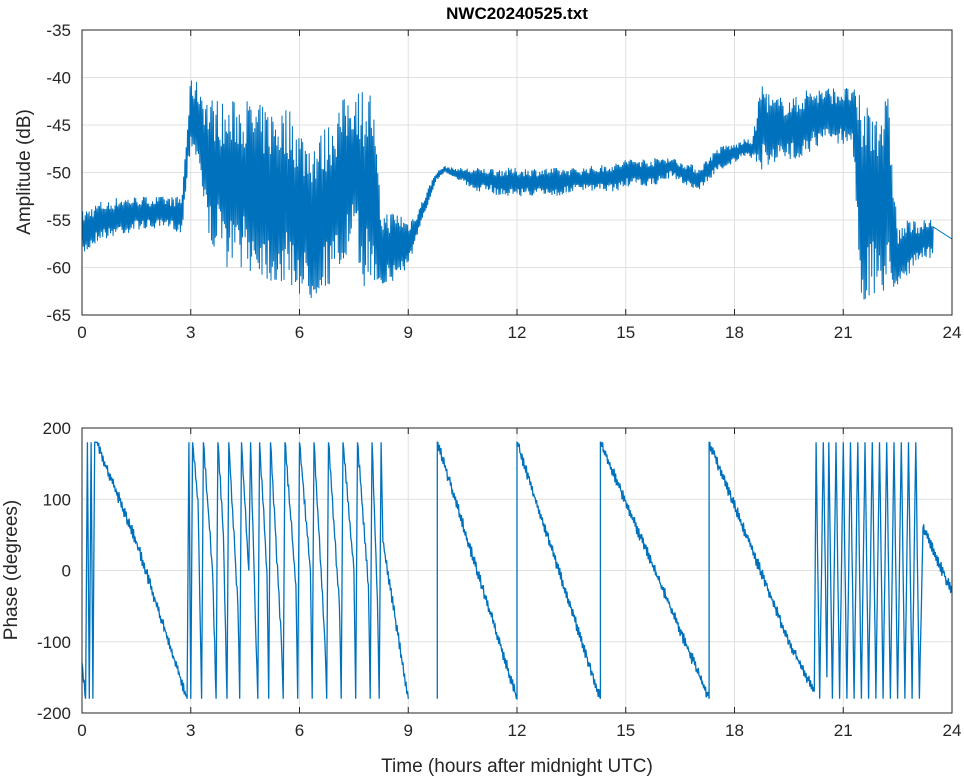 The height and width of the screenshot is (783, 964). Describe the element at coordinates (58, 30) in the screenshot. I see `y-tick-label: -35` at that location.